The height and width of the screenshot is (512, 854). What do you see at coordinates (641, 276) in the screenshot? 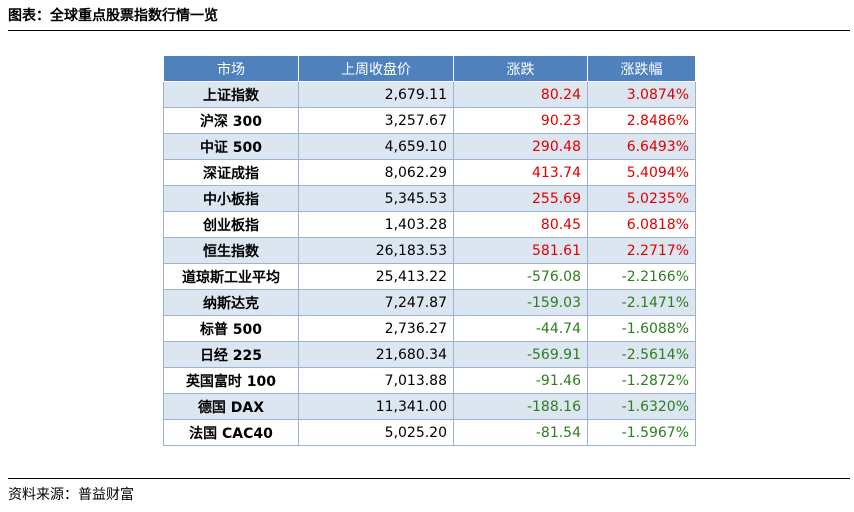
I see `change-pct-cell: -2.2166%` at bounding box center [641, 276].